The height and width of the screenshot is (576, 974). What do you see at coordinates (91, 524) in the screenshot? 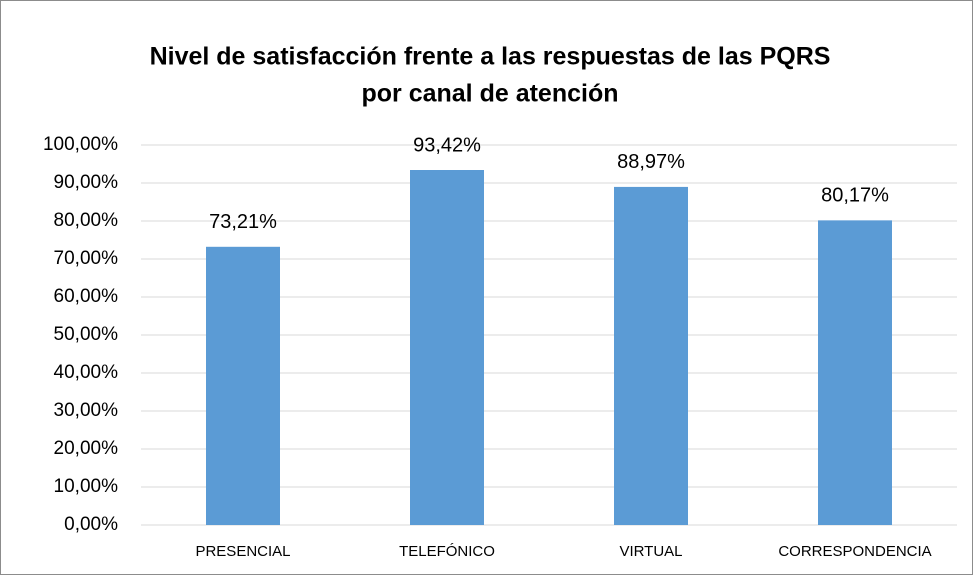
I see `y-tick-label: 0,00%` at bounding box center [91, 524].